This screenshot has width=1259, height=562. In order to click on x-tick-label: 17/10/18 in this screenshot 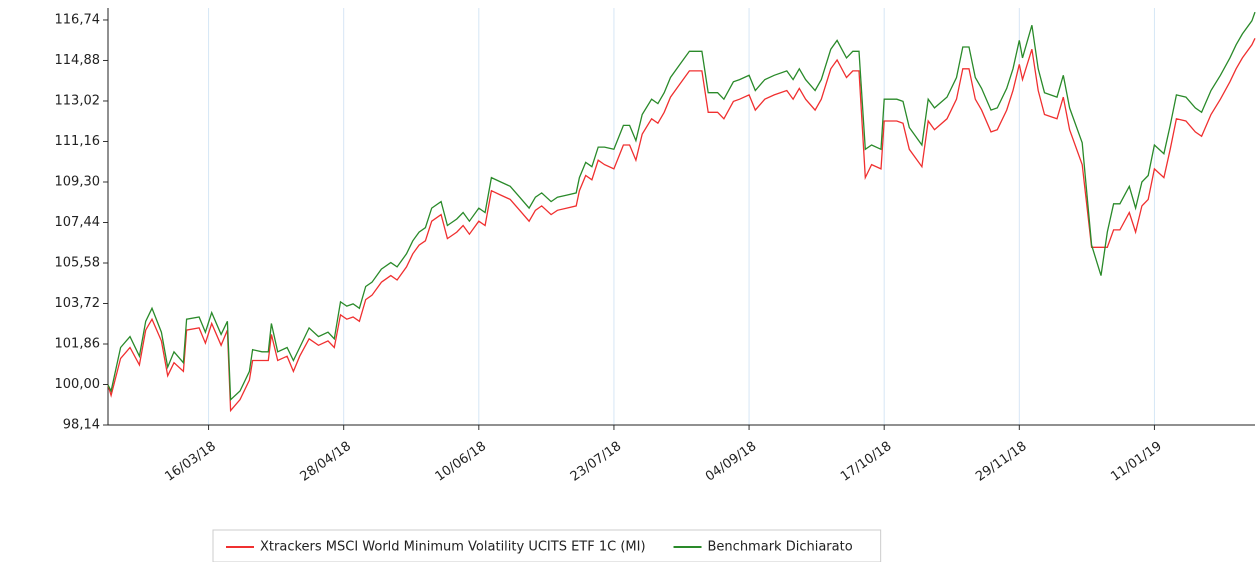, I will do `click(866, 462)`.